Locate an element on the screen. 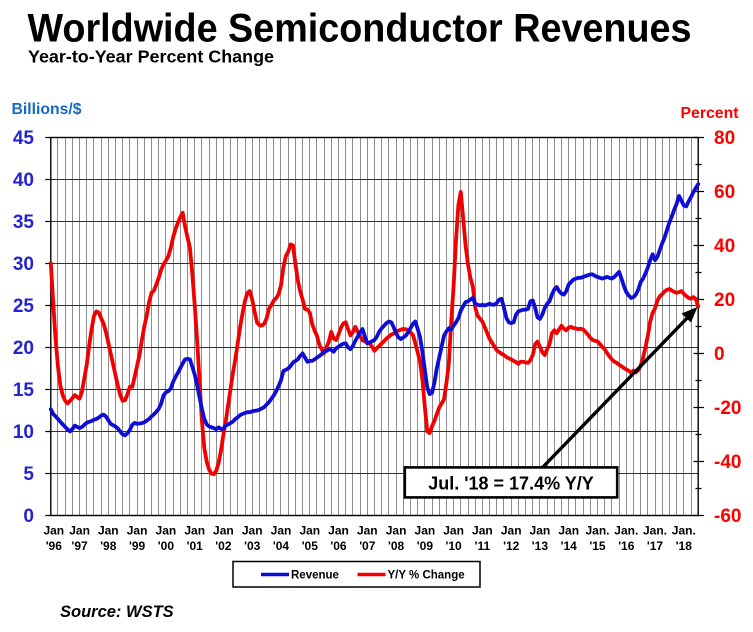  svg-text: '12 is located at coordinates (511, 546).